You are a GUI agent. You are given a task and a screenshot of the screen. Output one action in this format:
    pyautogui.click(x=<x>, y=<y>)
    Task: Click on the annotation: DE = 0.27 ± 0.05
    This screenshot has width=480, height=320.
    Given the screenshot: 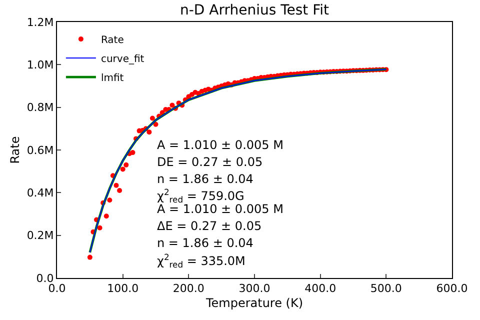 What is the action you would take?
    pyautogui.click(x=210, y=162)
    